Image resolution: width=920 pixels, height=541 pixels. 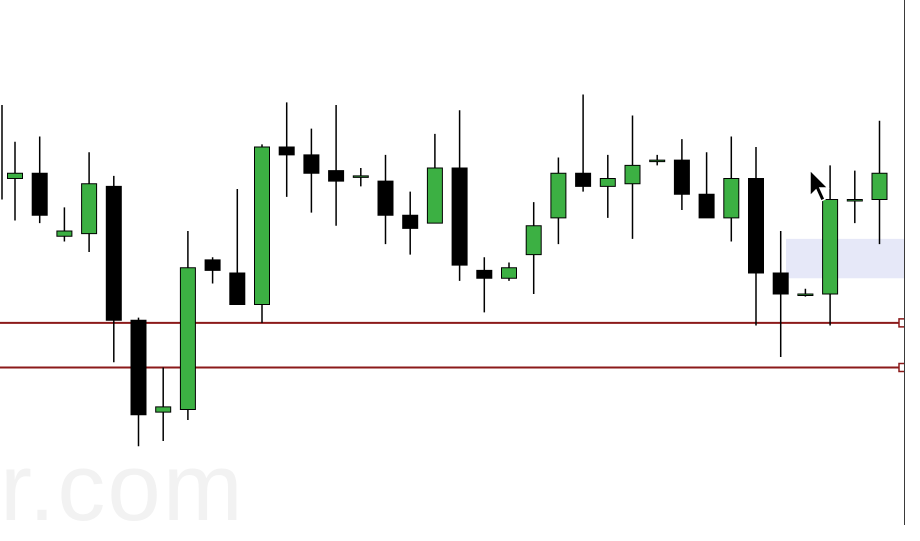 What do you see at coordinates (122, 487) in the screenshot?
I see `watermark-text: r.com` at bounding box center [122, 487].